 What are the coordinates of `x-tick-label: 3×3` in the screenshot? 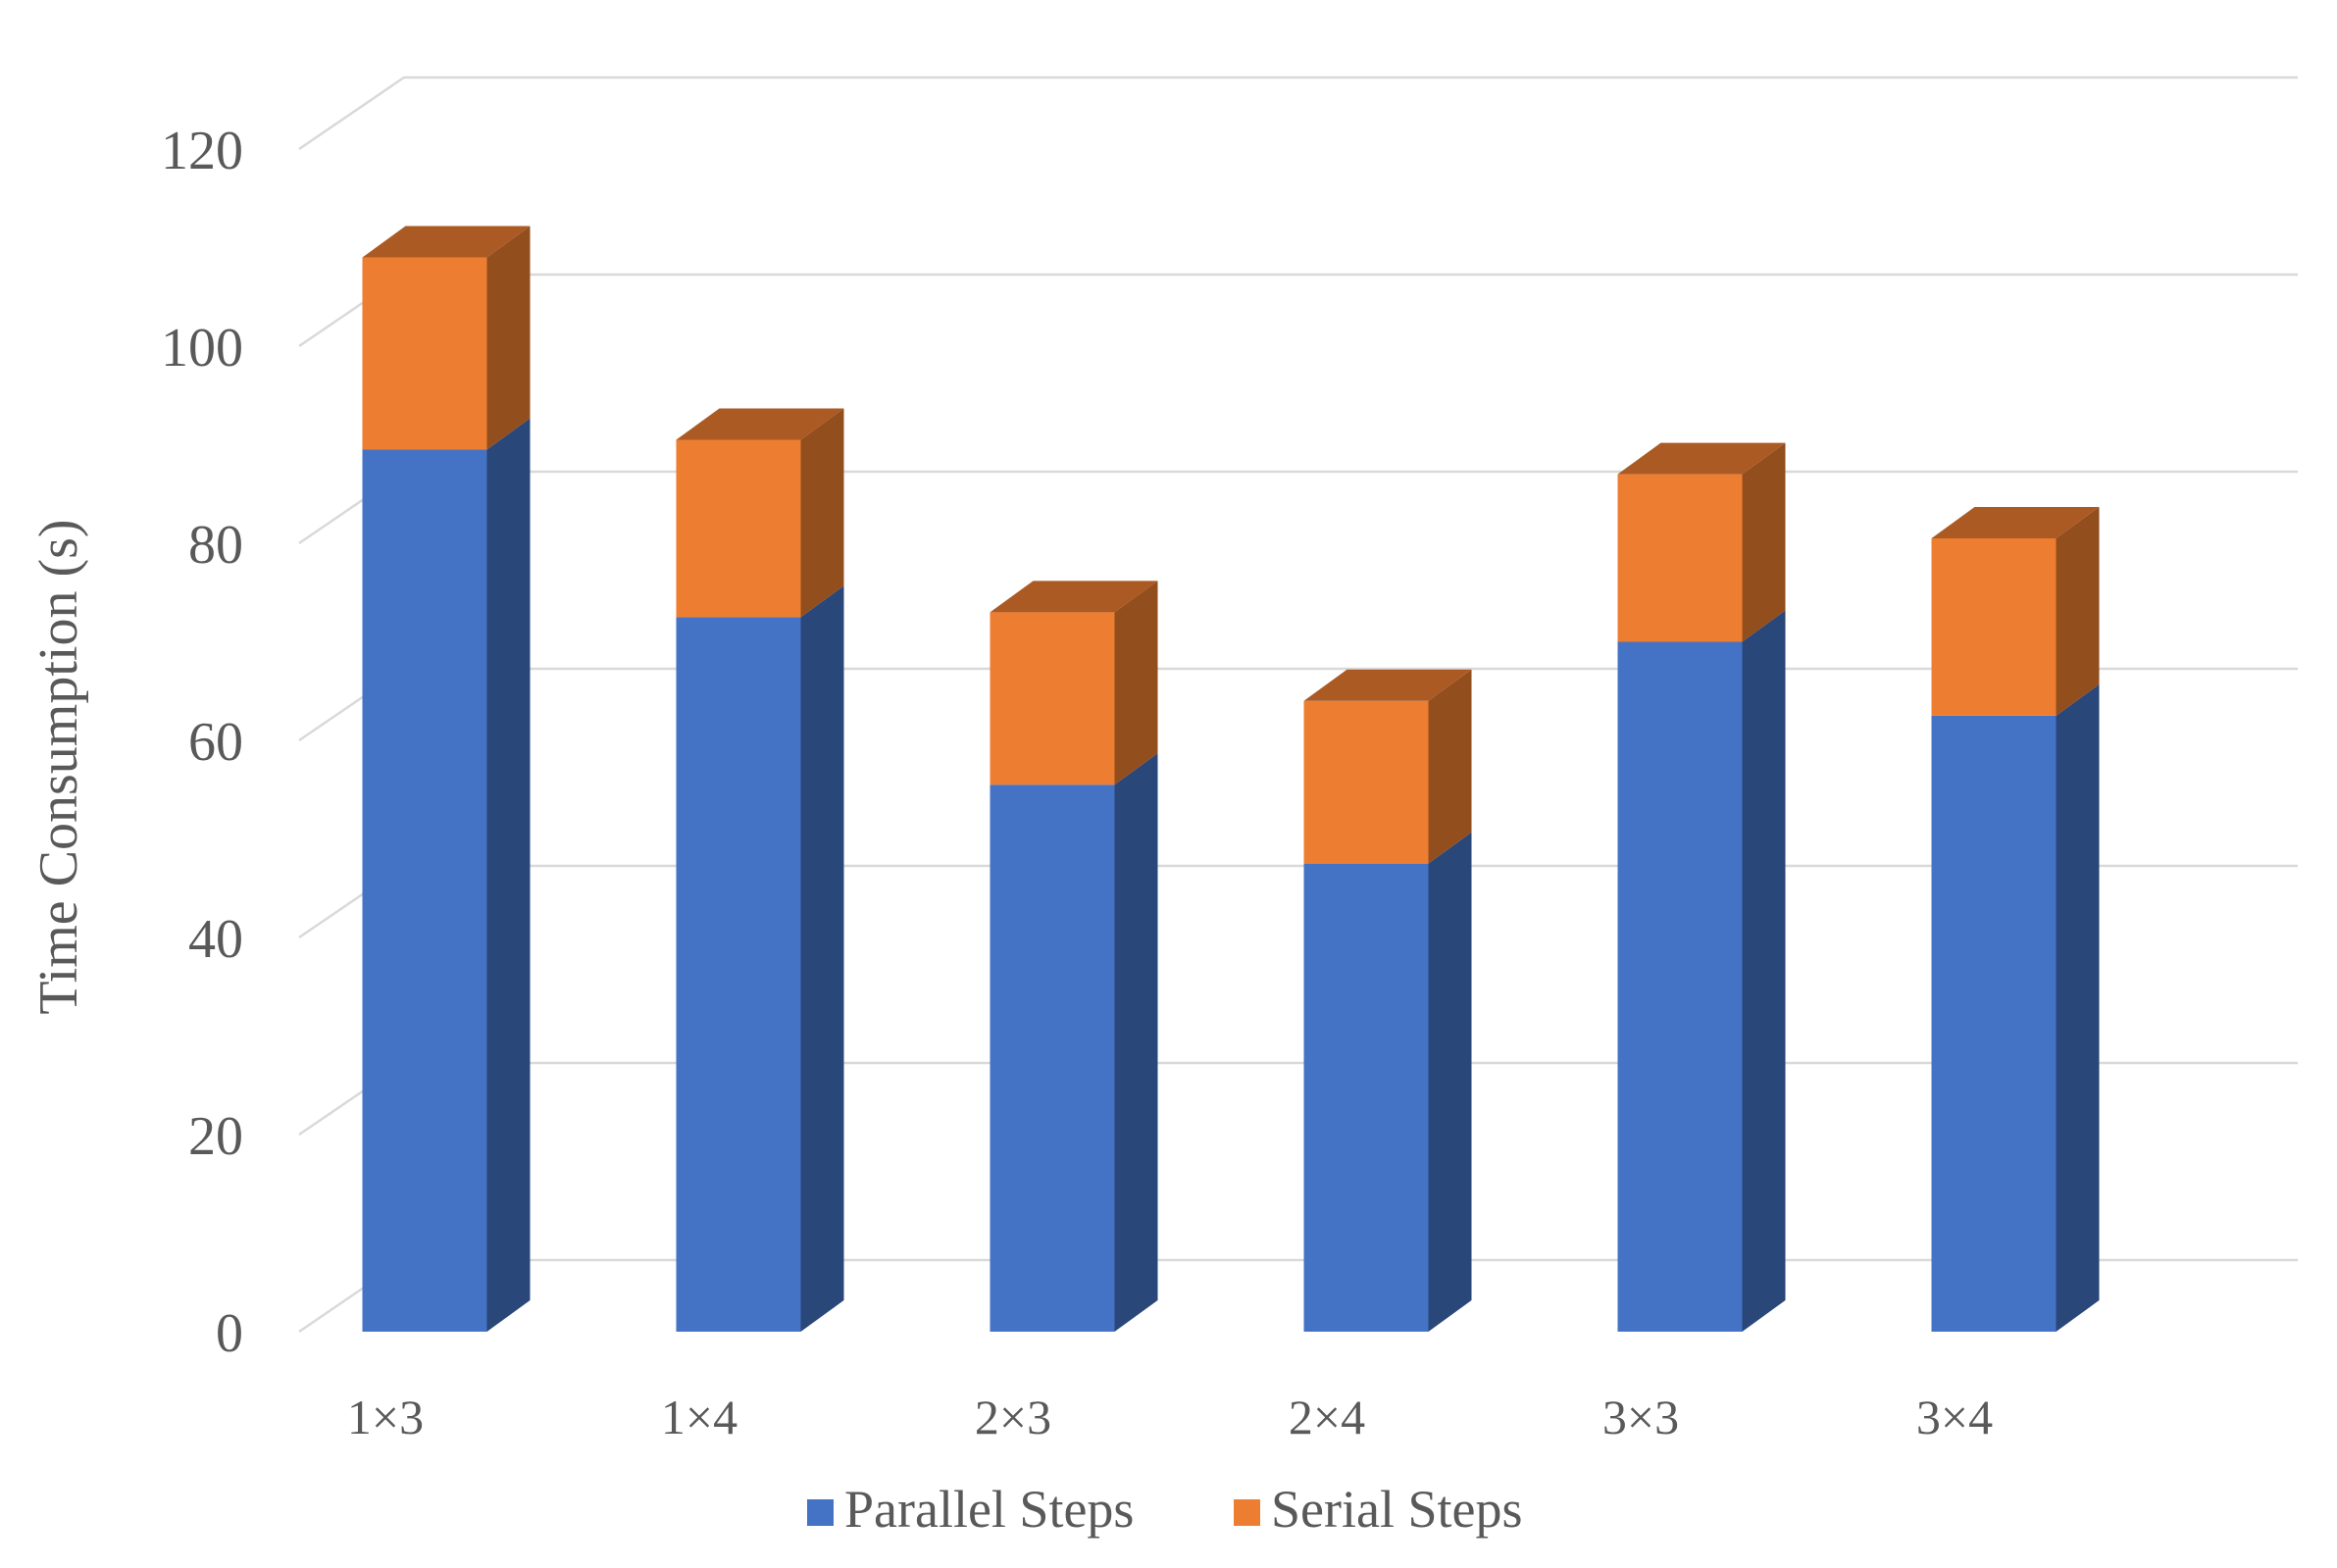 It's located at (1641, 1417).